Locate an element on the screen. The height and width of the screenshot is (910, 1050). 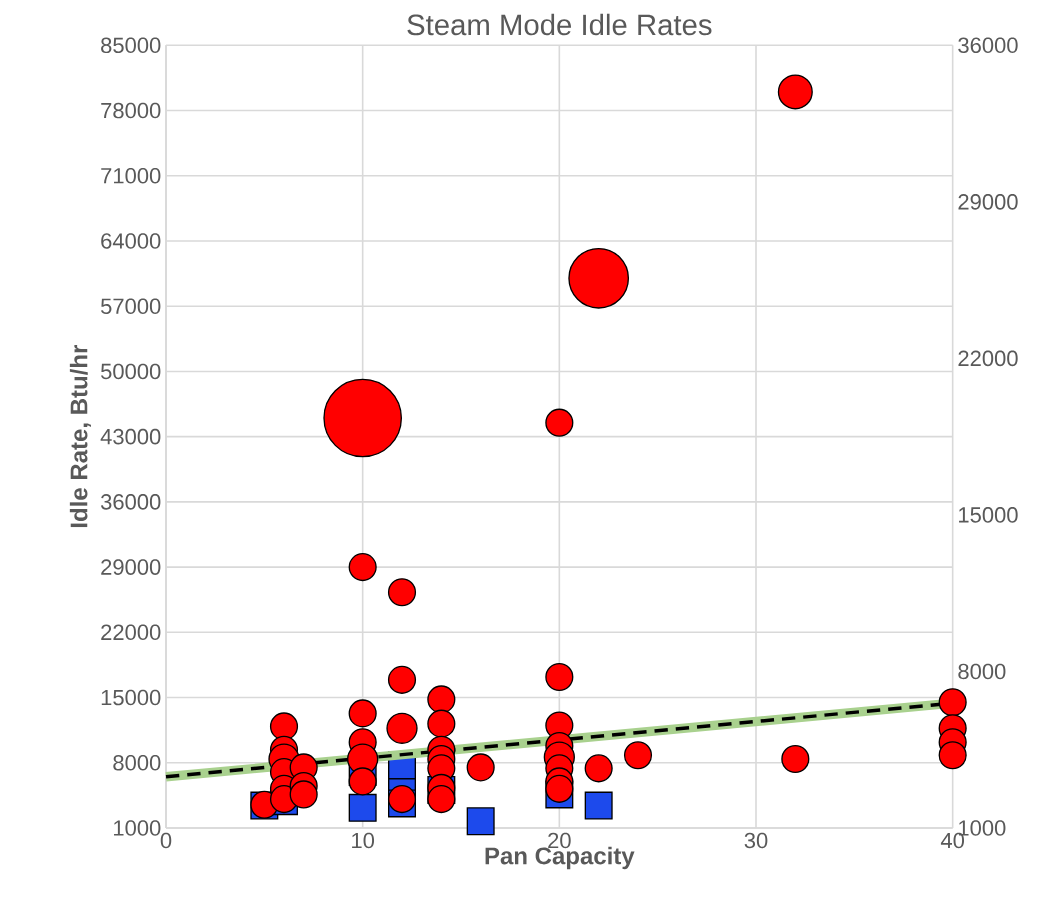
x-tick-label: 0 is located at coordinates (166, 840).